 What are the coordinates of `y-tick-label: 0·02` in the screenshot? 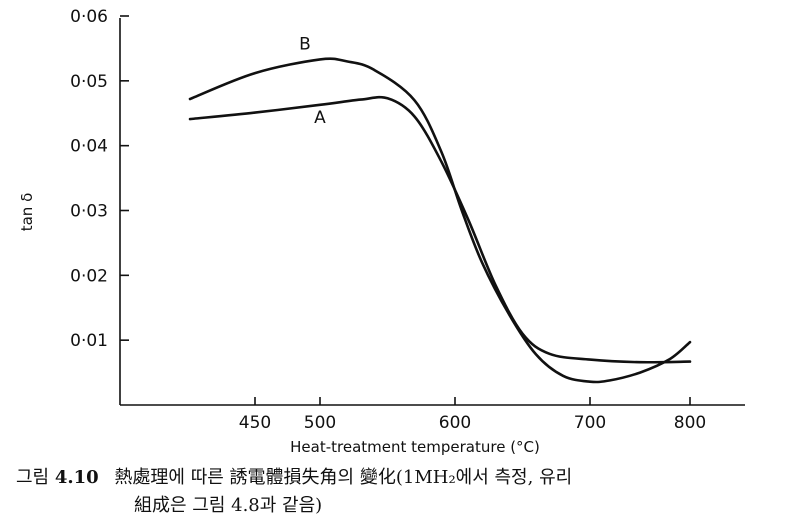 It's located at (89, 276).